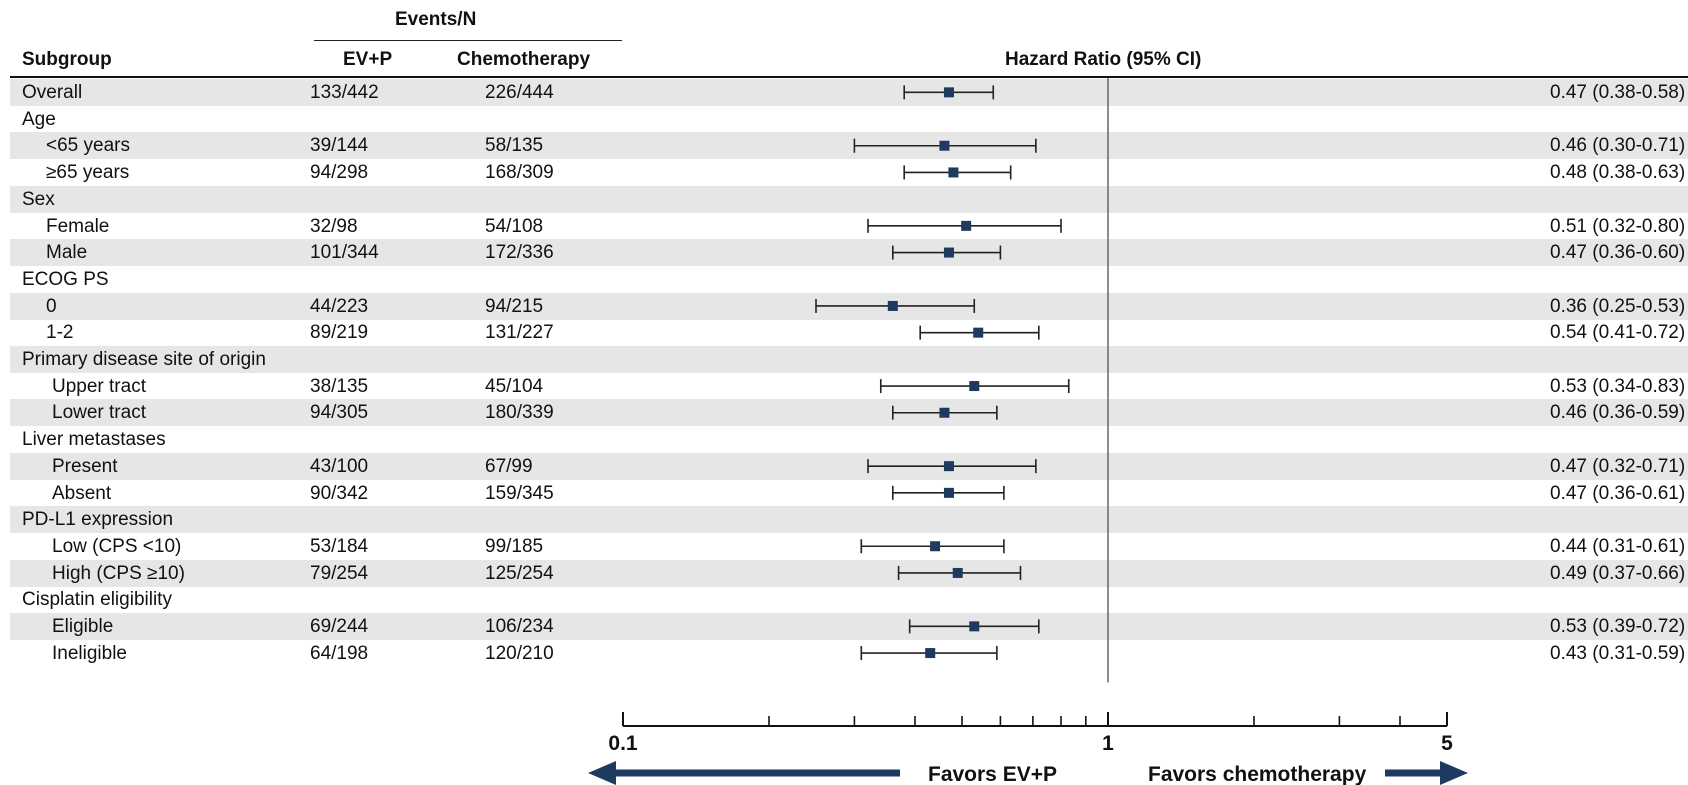 The height and width of the screenshot is (785, 1688). Describe the element at coordinates (1618, 466) in the screenshot. I see `hazard-ratio-ci-value: 0.47 (0.32-0.71)` at that location.